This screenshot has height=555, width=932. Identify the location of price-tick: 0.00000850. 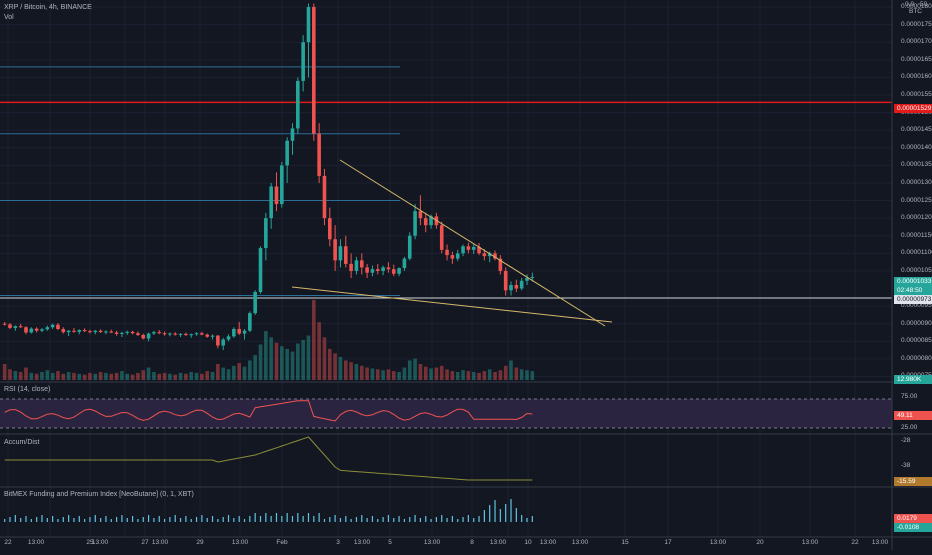
(916, 341).